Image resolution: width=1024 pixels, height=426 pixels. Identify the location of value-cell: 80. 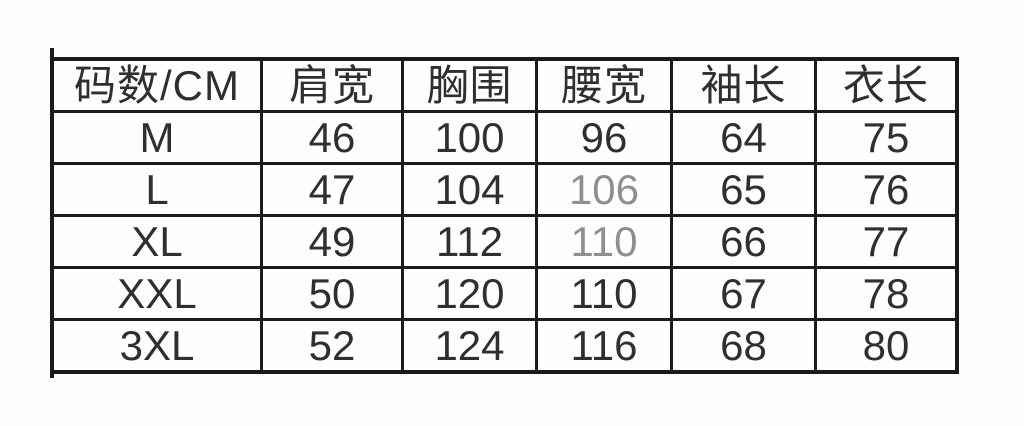
(886, 346).